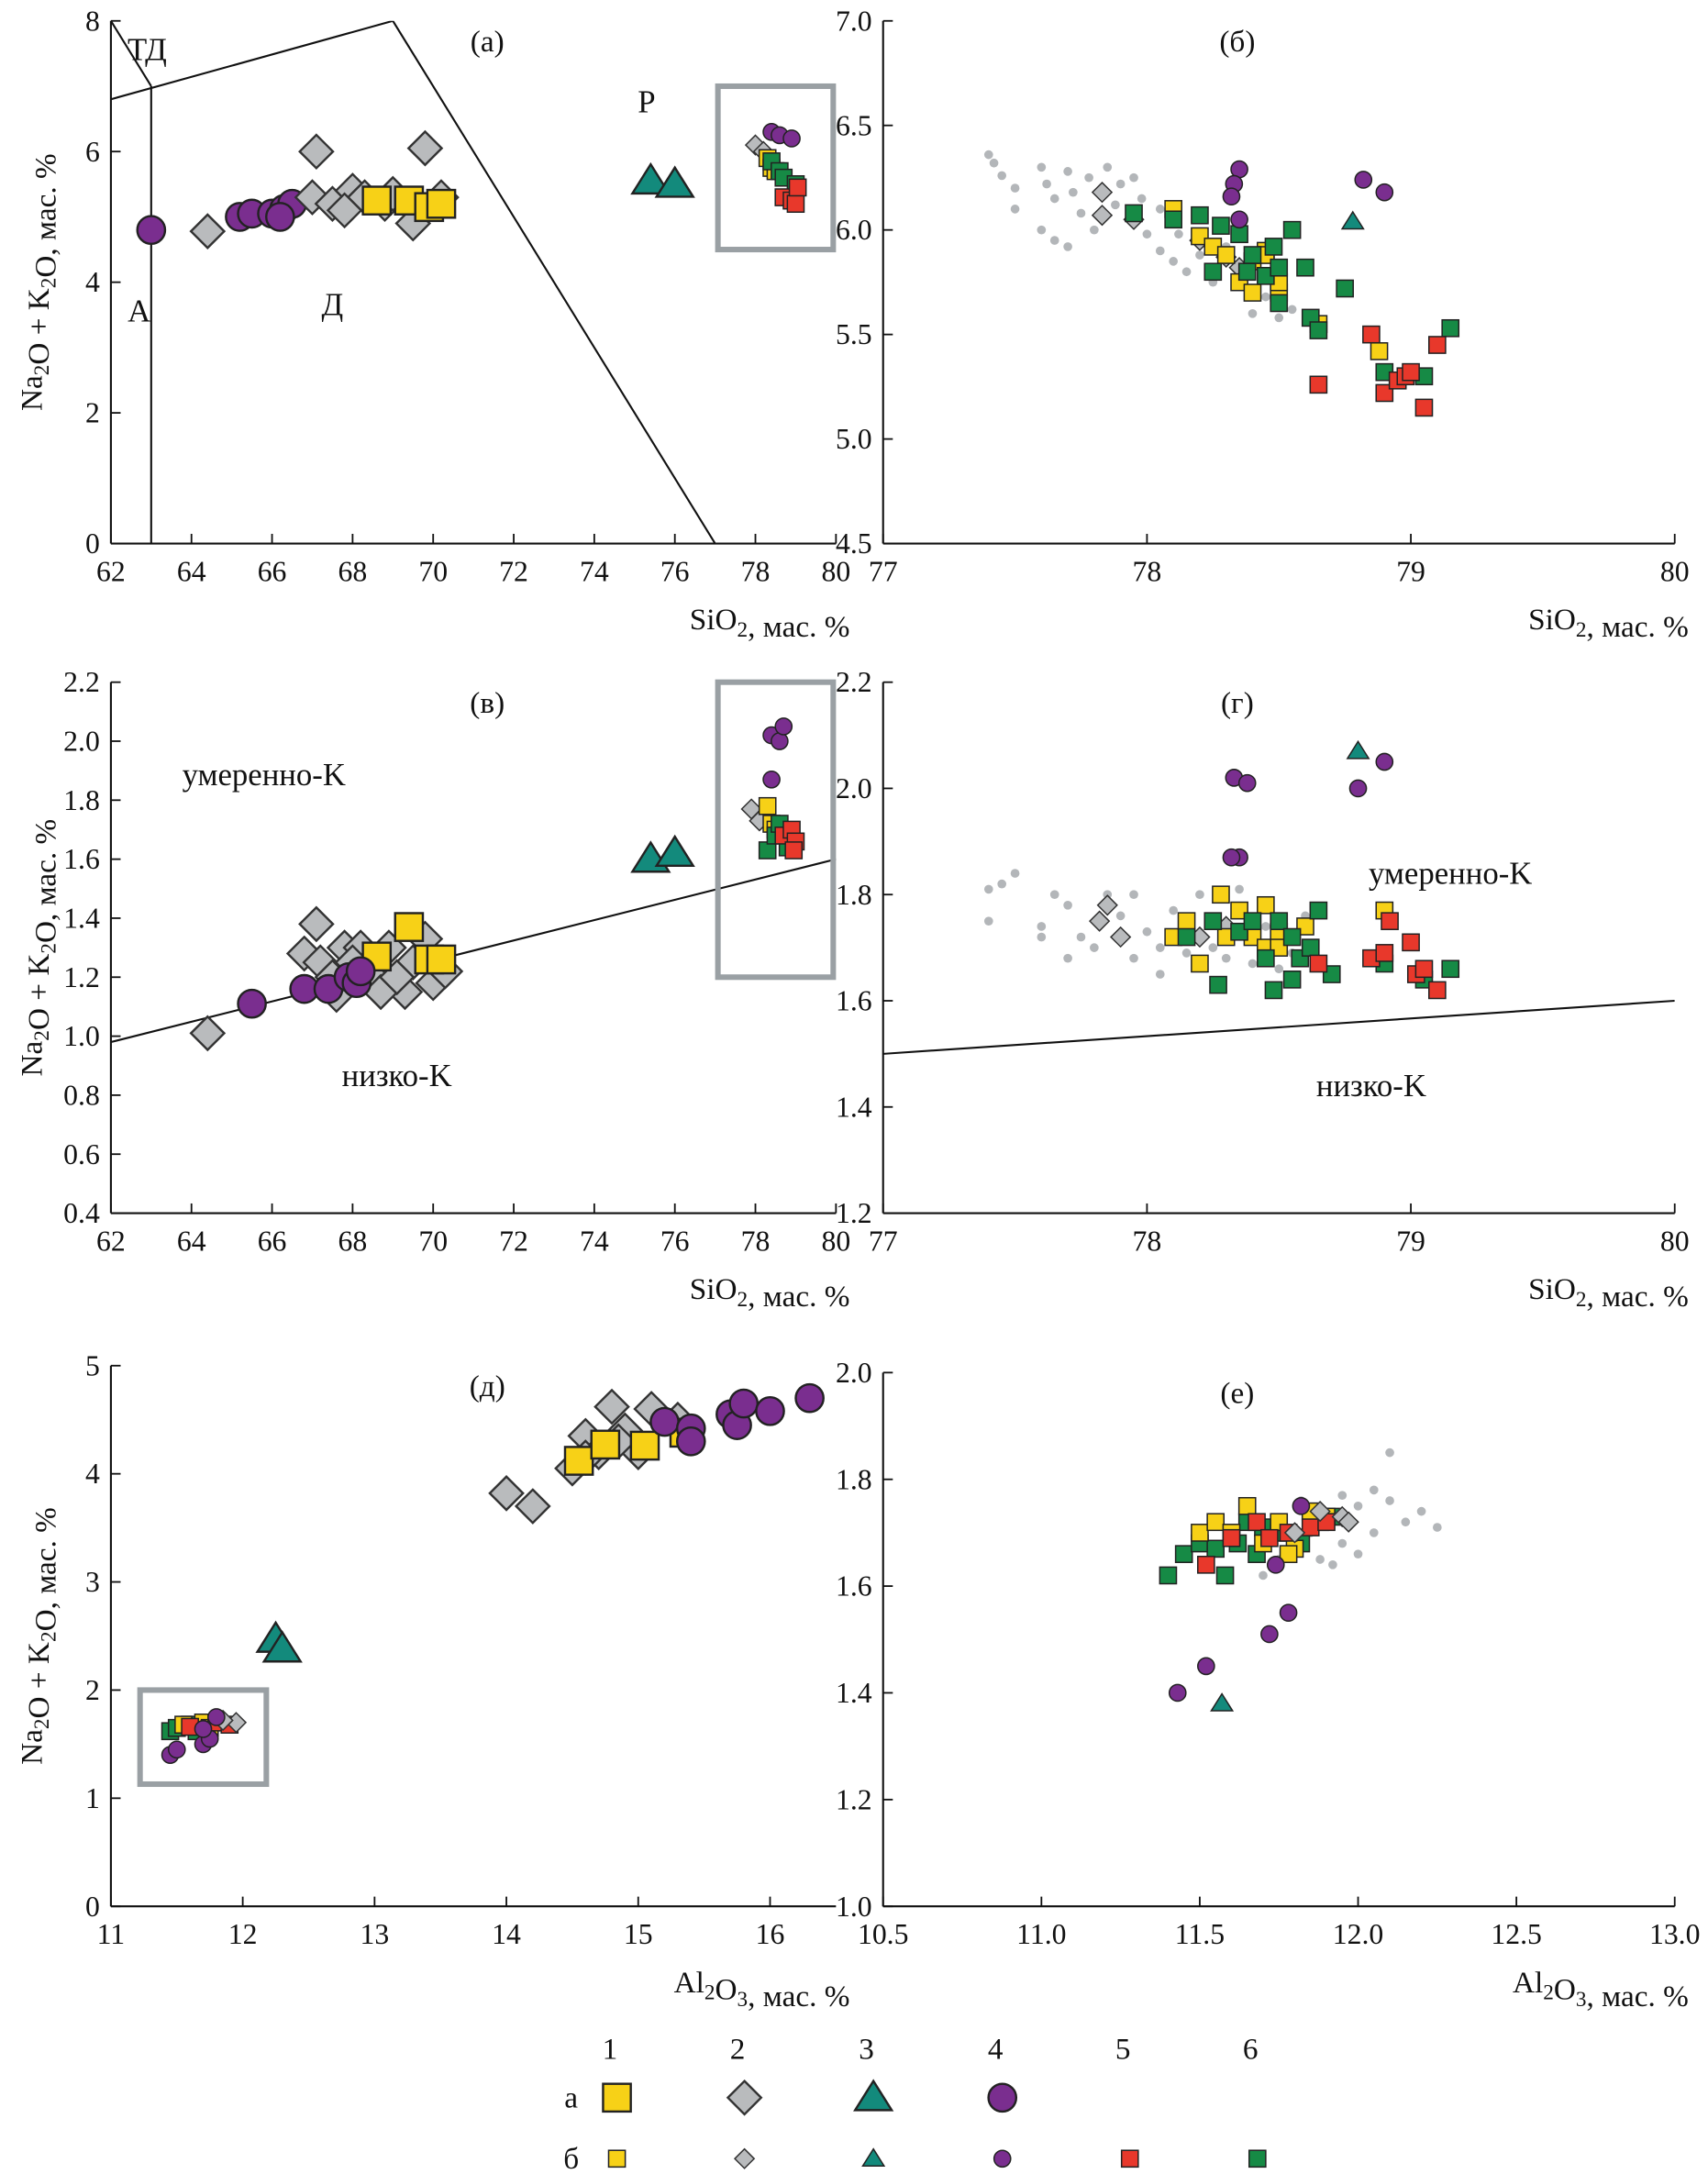 This screenshot has width=1708, height=2174. Describe the element at coordinates (92, 1582) in the screenshot. I see `y-tick-label: 3` at that location.